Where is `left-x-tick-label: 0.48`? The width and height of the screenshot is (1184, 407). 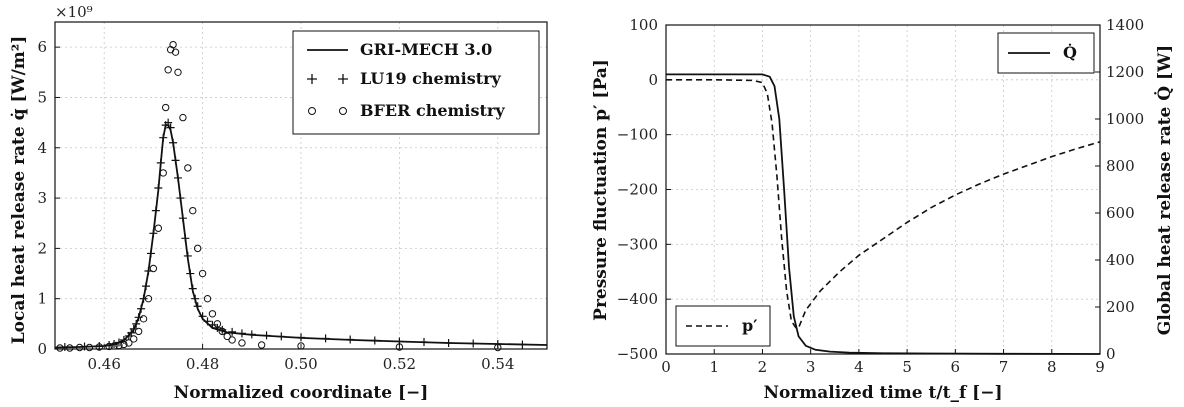 left-x-tick-label: 0.48 is located at coordinates (202, 364).